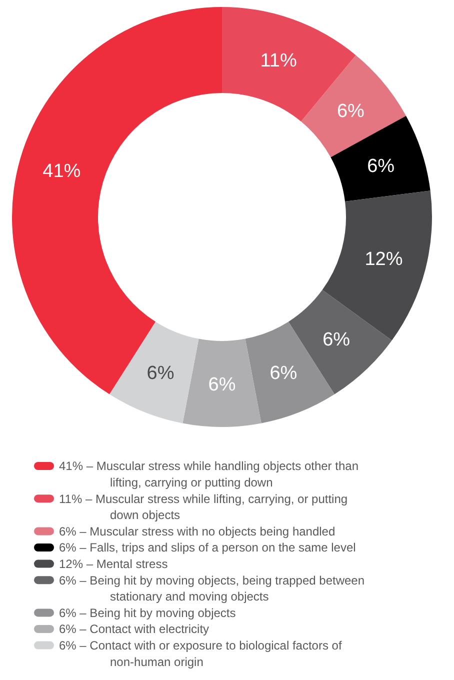  What do you see at coordinates (113, 564) in the screenshot?
I see `legend-label: 12% – Mental stress` at bounding box center [113, 564].